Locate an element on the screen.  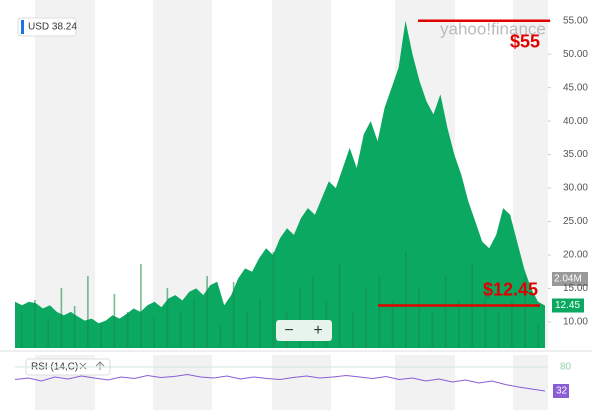
zoom-in: + is located at coordinates (317, 330).